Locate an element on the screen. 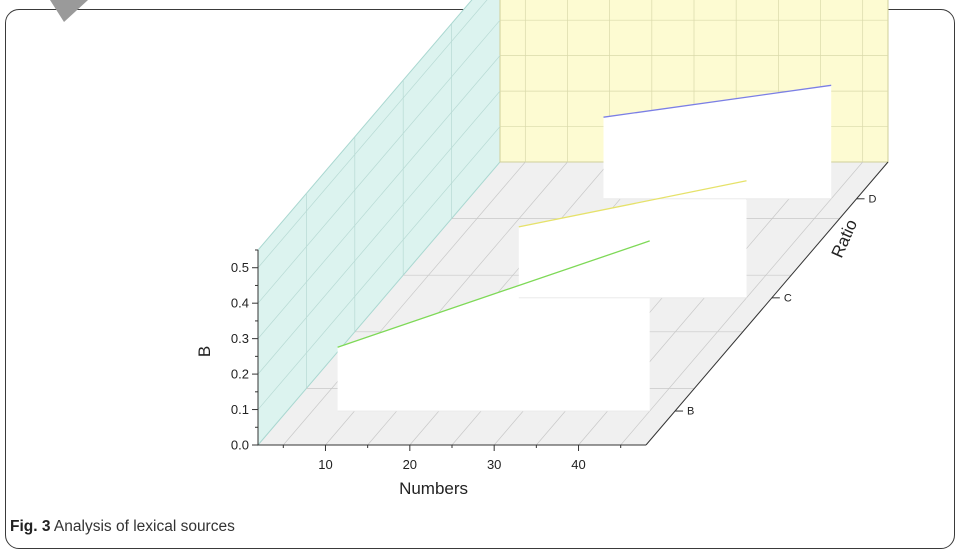 The height and width of the screenshot is (549, 956). x-tick-label: 20 is located at coordinates (410, 464).